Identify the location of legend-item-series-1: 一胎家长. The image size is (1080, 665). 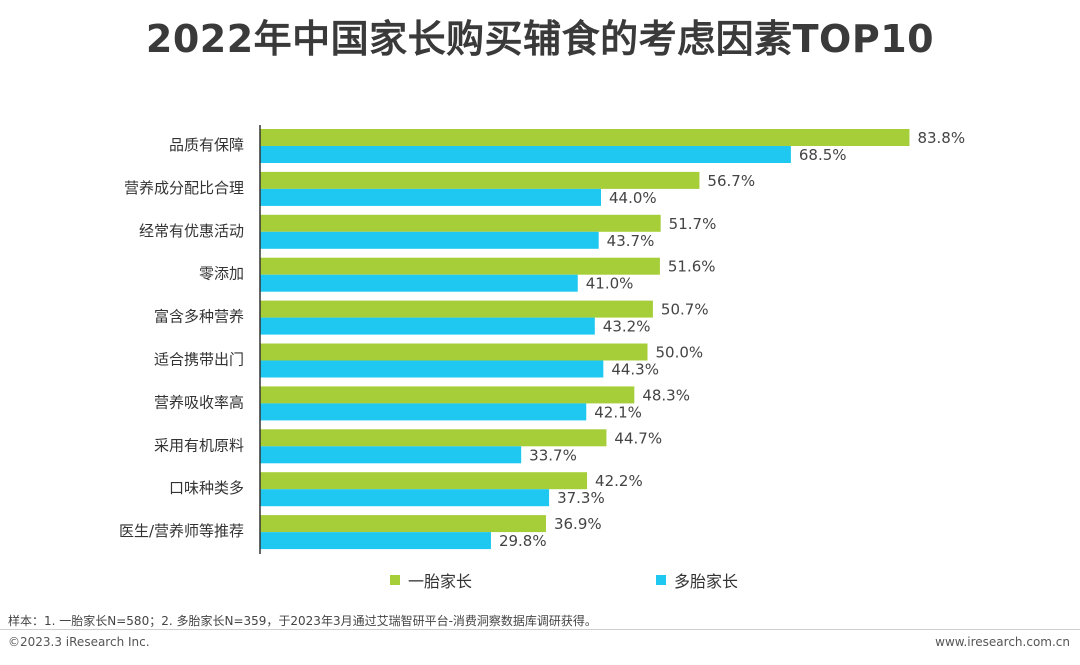
(431, 580).